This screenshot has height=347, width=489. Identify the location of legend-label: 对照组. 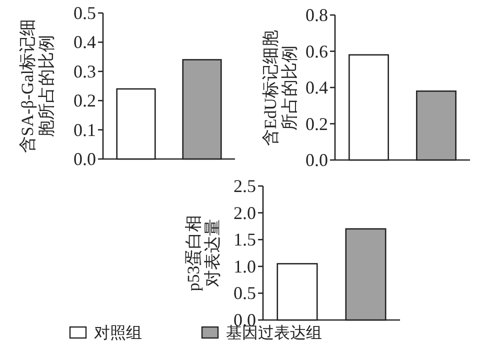
(118, 333).